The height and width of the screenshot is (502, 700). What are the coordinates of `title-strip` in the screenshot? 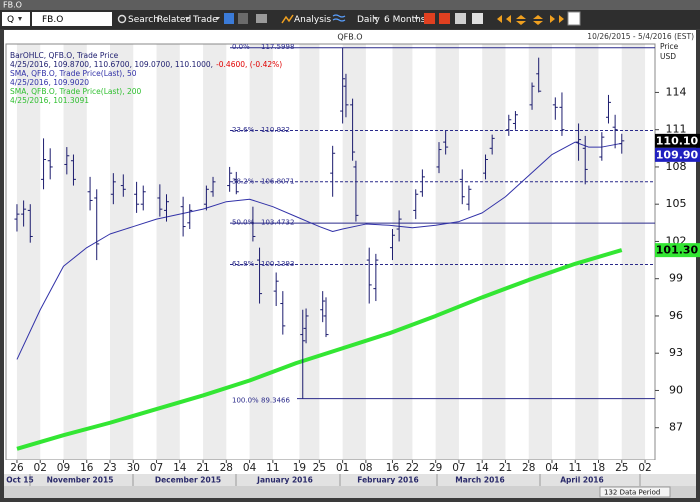 It's located at (350, 5).